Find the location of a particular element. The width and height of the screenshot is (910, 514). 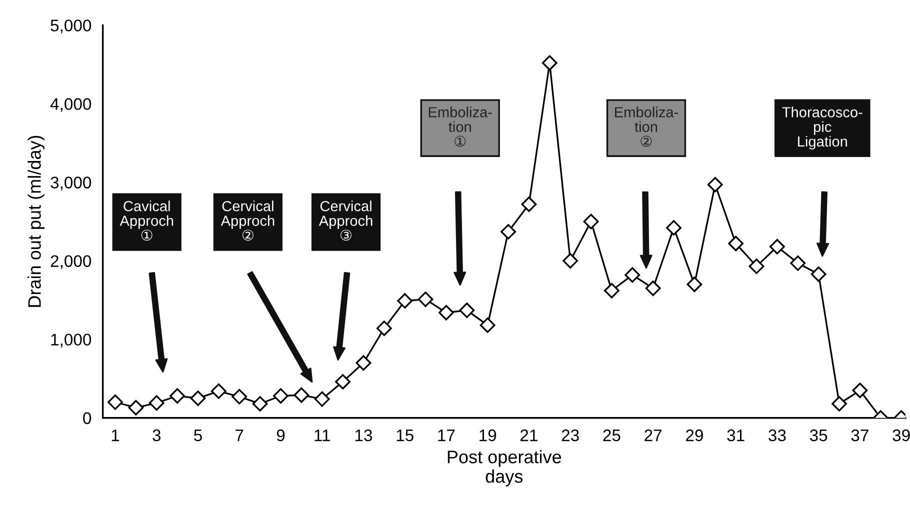

annotation: Cavical Approch ① is located at coordinates (147, 220).